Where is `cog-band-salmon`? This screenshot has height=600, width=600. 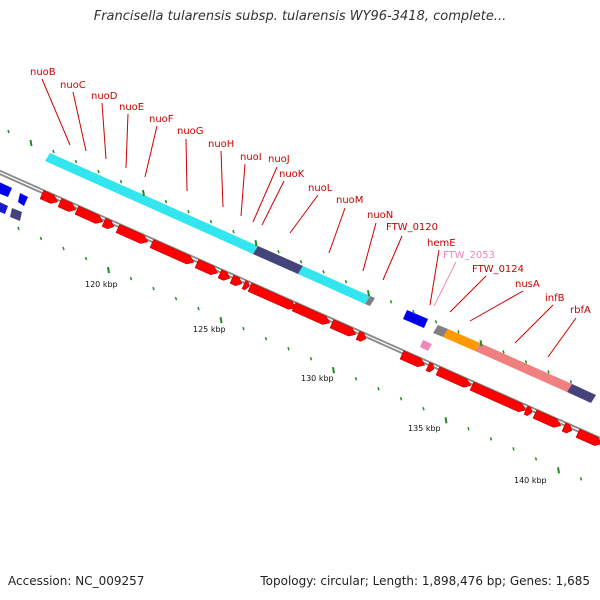 cog-band-salmon is located at coordinates (523, 367).